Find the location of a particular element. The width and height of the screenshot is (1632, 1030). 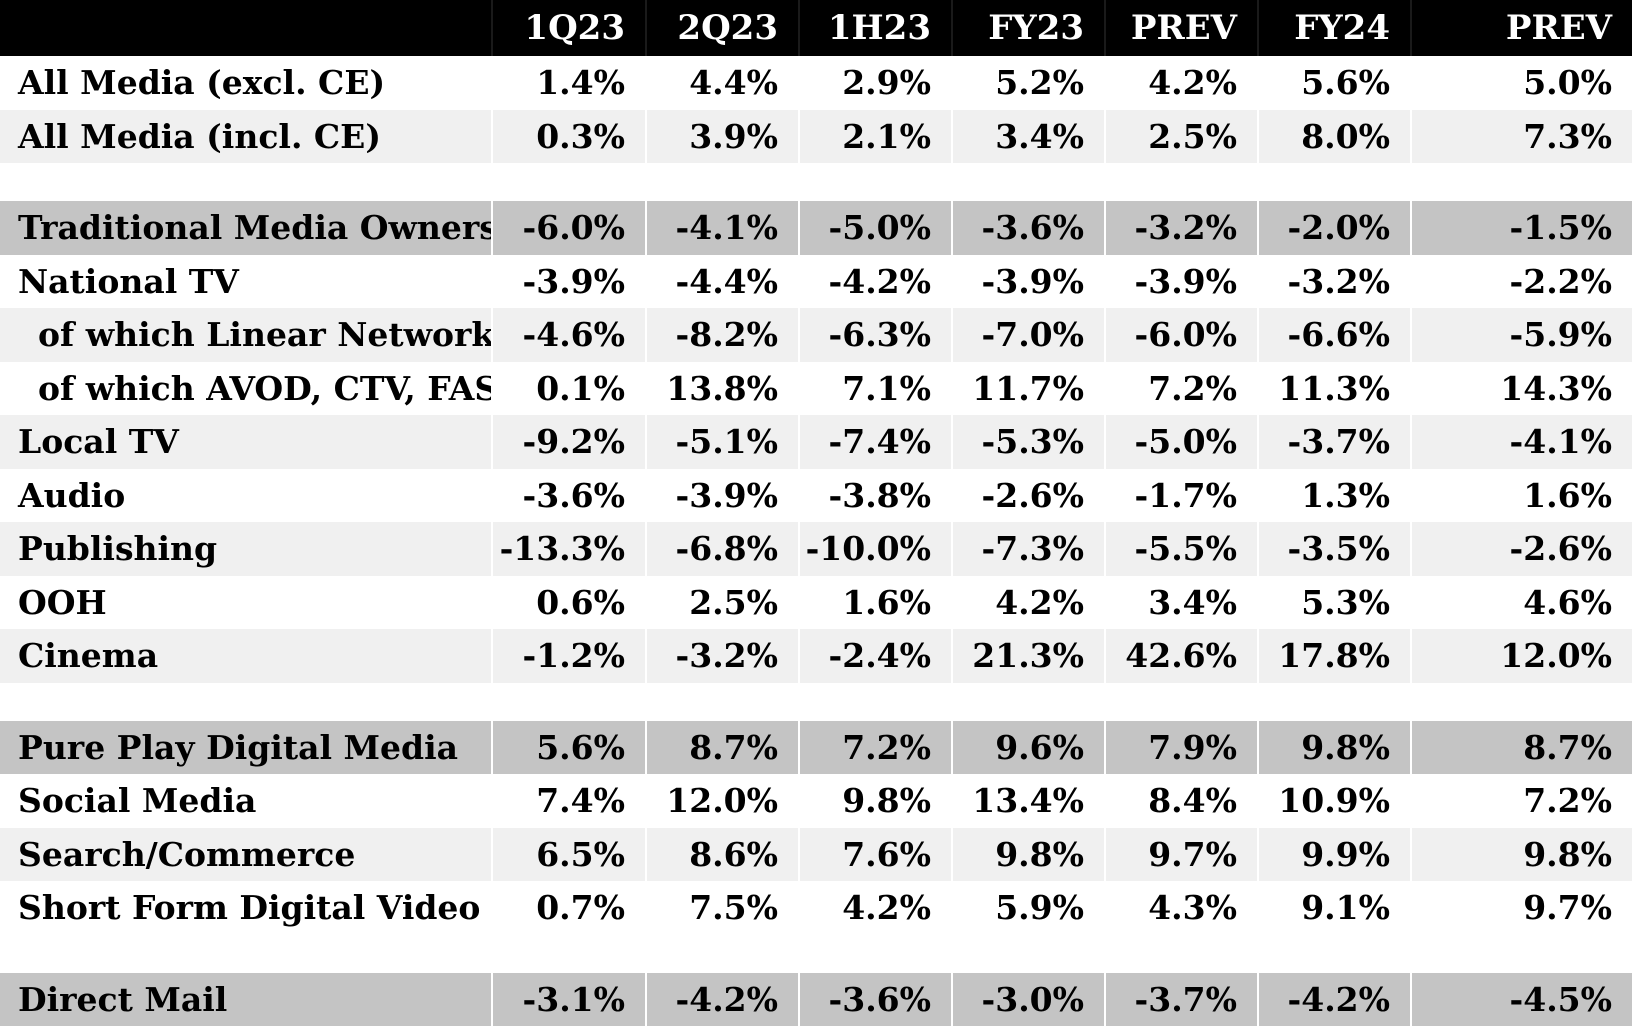

column-header-7: PREV is located at coordinates (1521, 28).